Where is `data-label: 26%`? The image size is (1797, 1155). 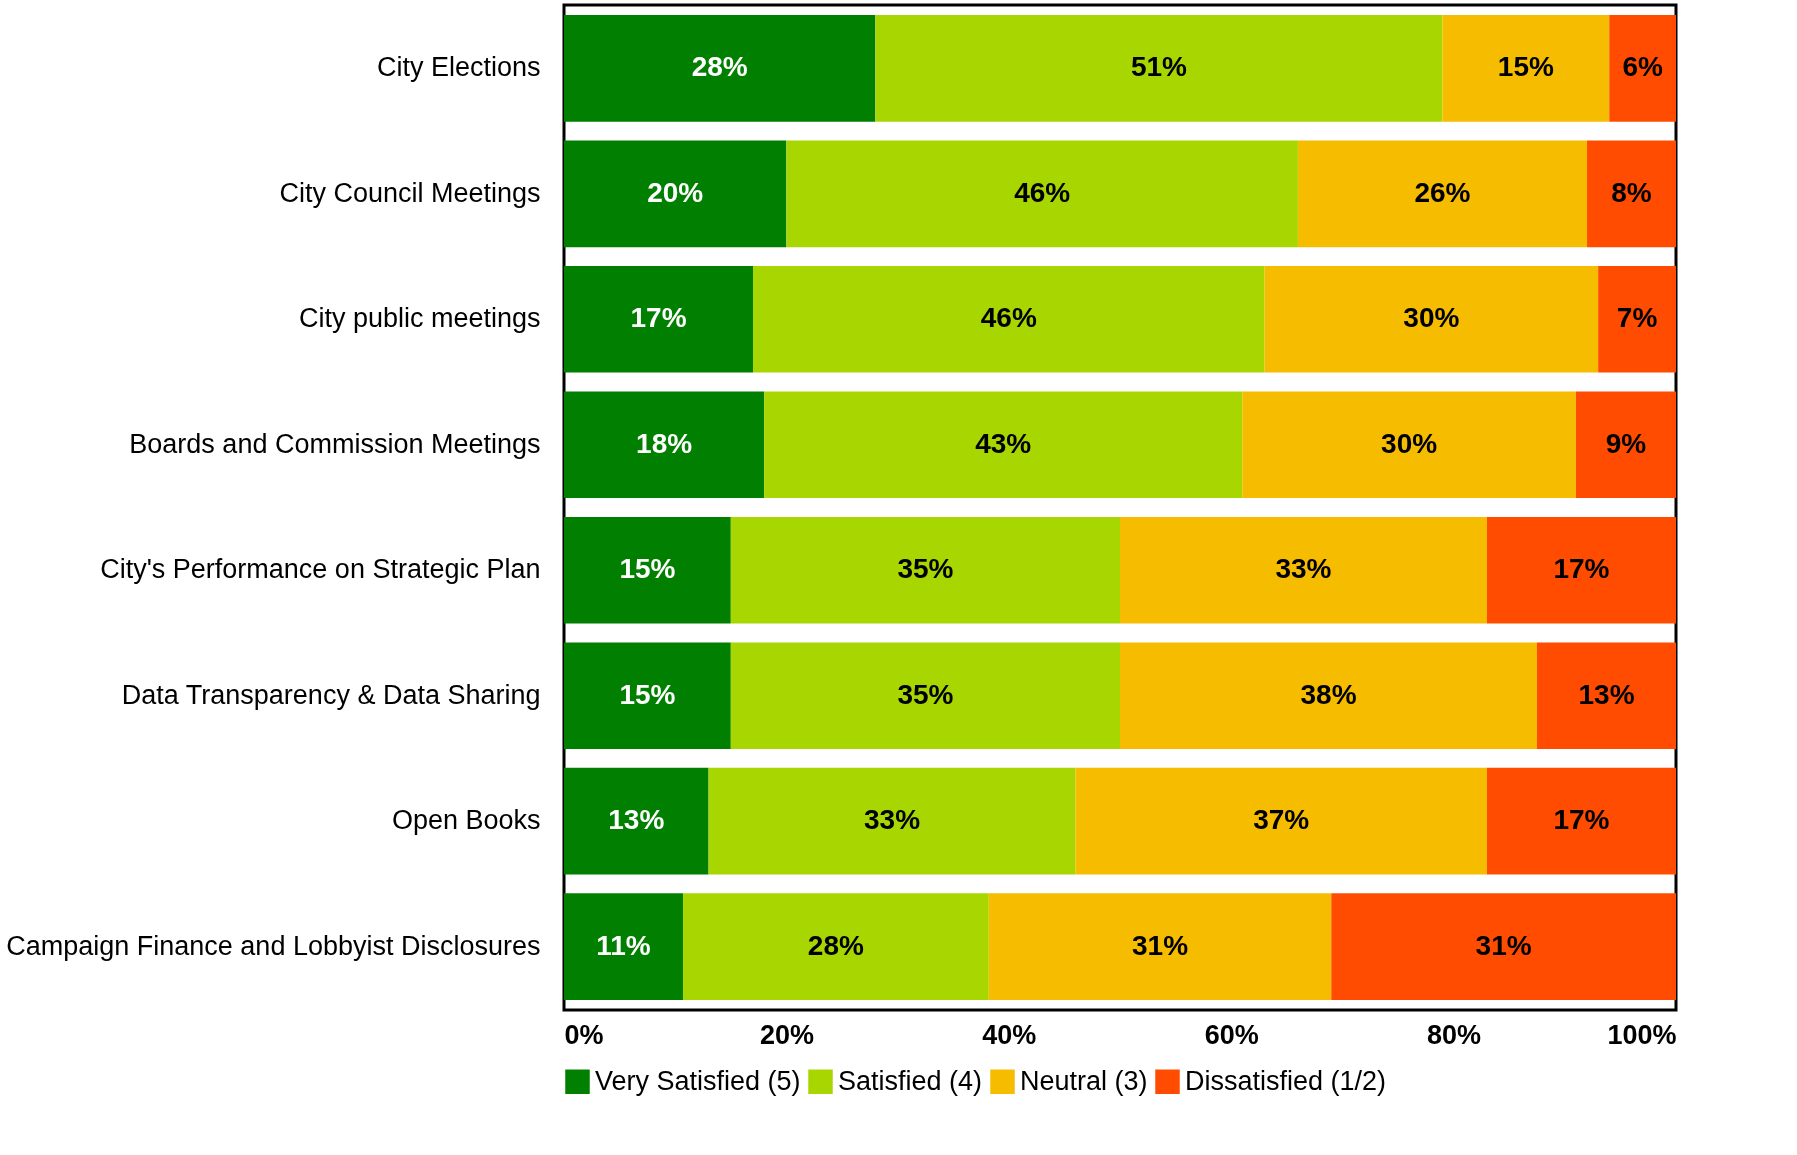
data-label: 26% is located at coordinates (1442, 192).